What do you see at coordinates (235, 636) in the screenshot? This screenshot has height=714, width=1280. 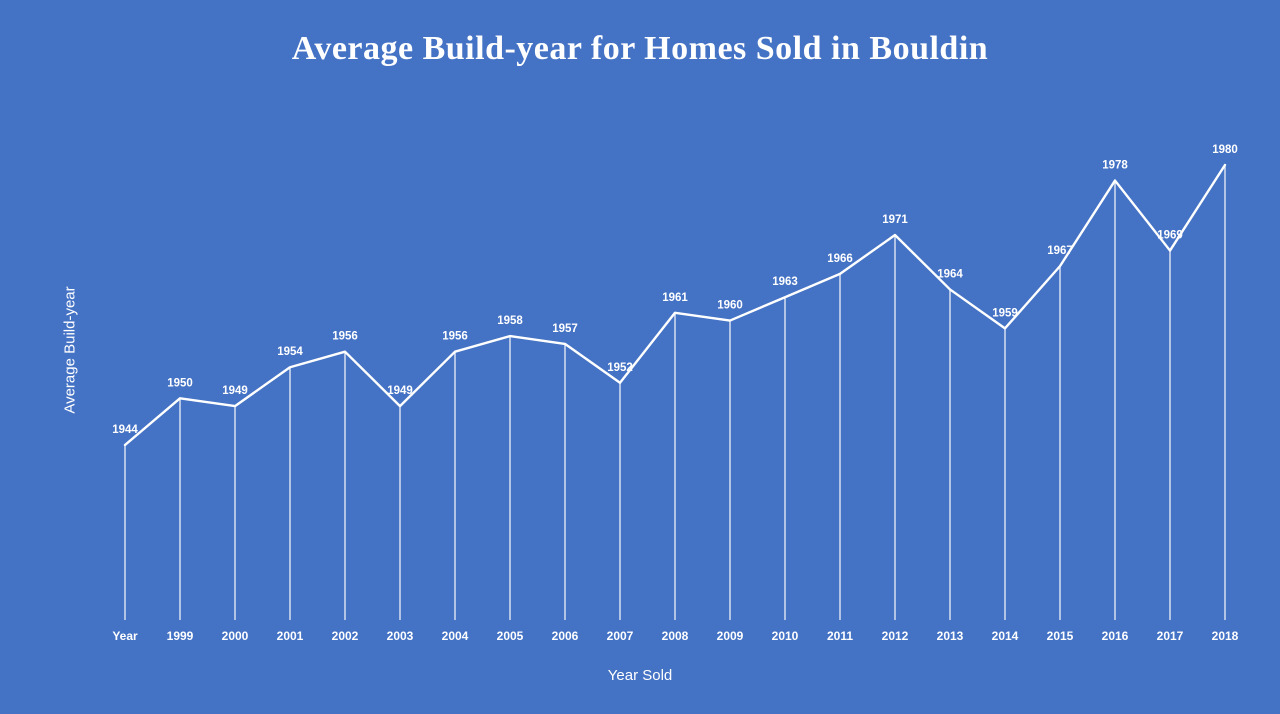 I see `x-tick-label: 2000` at bounding box center [235, 636].